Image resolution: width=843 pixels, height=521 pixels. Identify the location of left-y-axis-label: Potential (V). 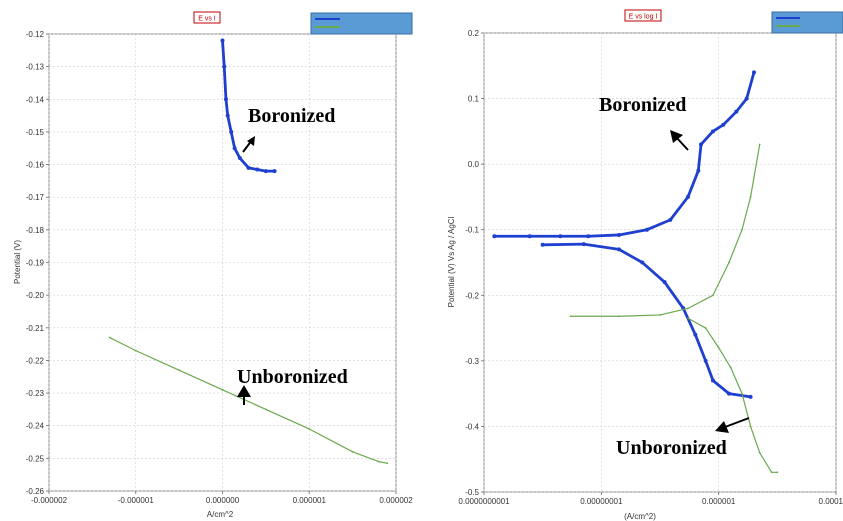
(17, 262).